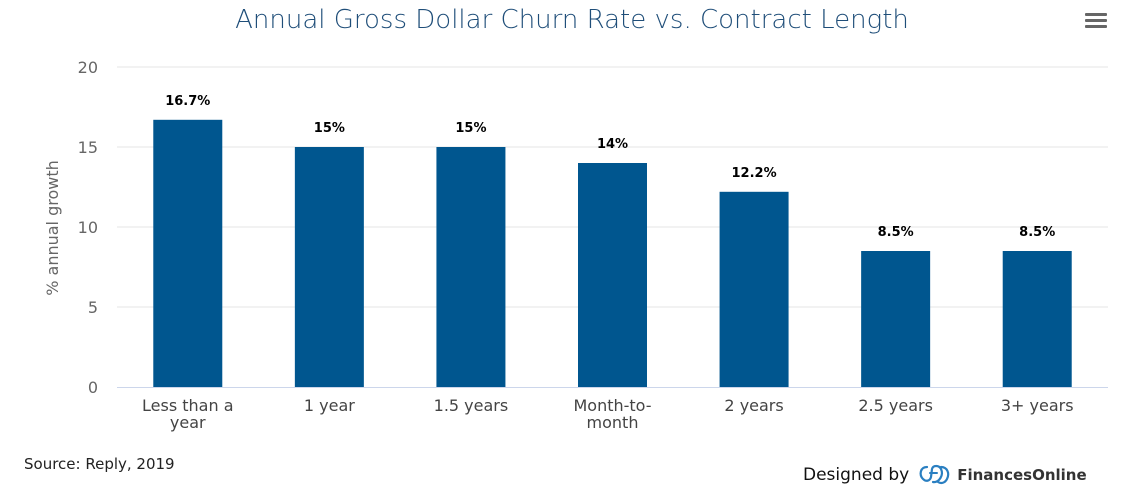  I want to click on y-axis-ticks: 0 5 10 15 20, so click(88, 227).